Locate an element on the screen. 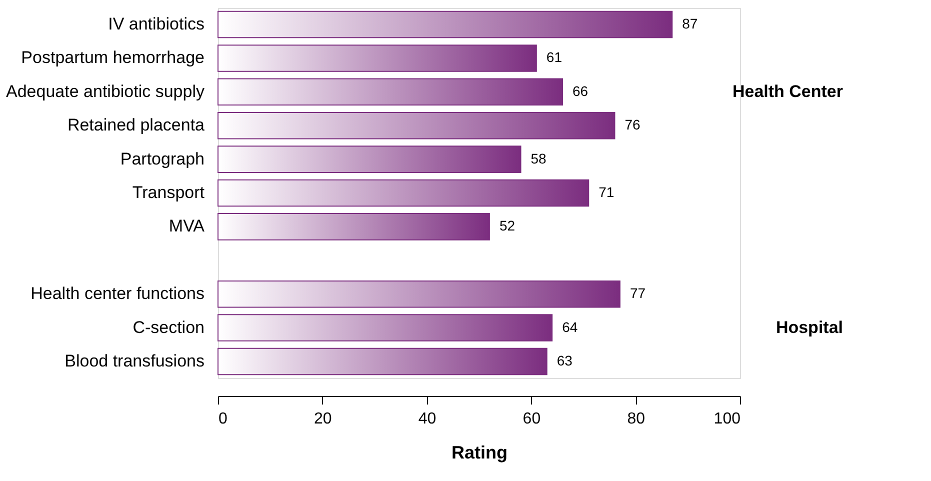 Image resolution: width=931 pixels, height=481 pixels. data-label: 66 is located at coordinates (580, 90).